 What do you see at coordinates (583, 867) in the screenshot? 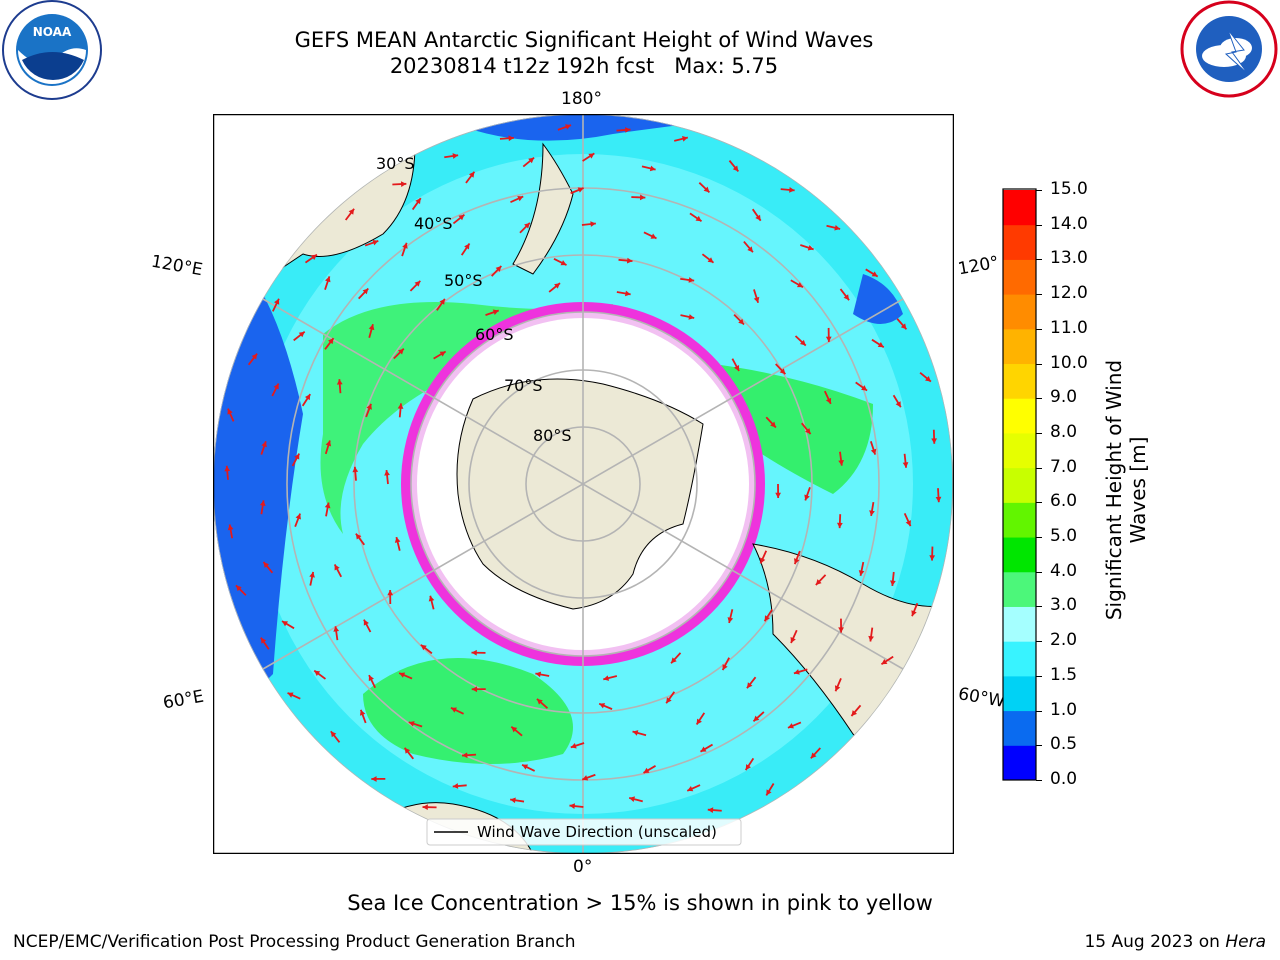
I see `lon-label-0: 0°` at bounding box center [583, 867].